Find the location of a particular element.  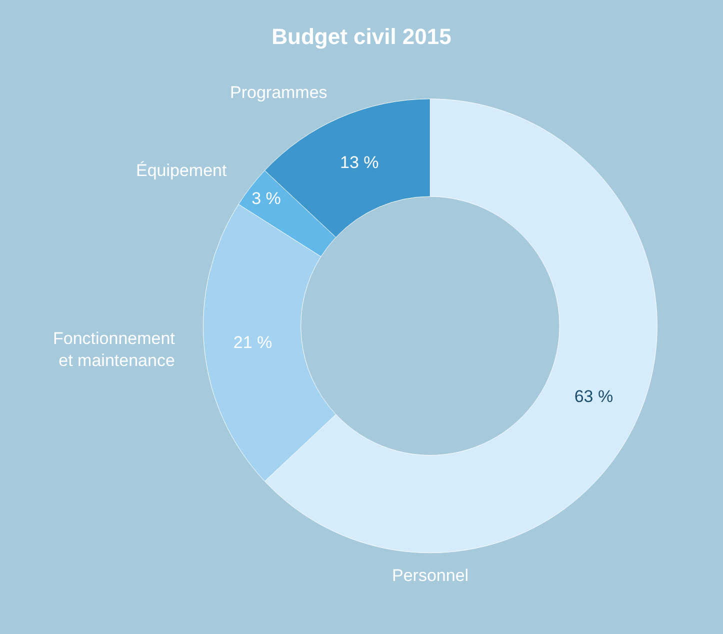

slice-label: Personnel is located at coordinates (430, 575).